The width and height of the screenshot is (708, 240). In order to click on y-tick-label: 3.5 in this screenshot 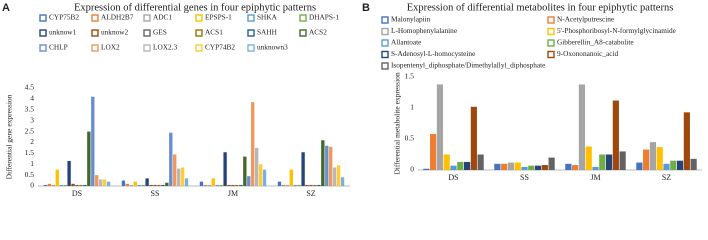, I will do `click(30, 108)`.